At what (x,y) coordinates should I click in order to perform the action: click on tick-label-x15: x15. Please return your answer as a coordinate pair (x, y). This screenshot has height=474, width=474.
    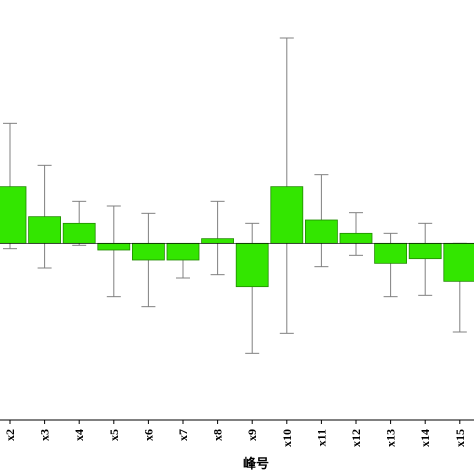
    Looking at the image, I should click on (460, 438).